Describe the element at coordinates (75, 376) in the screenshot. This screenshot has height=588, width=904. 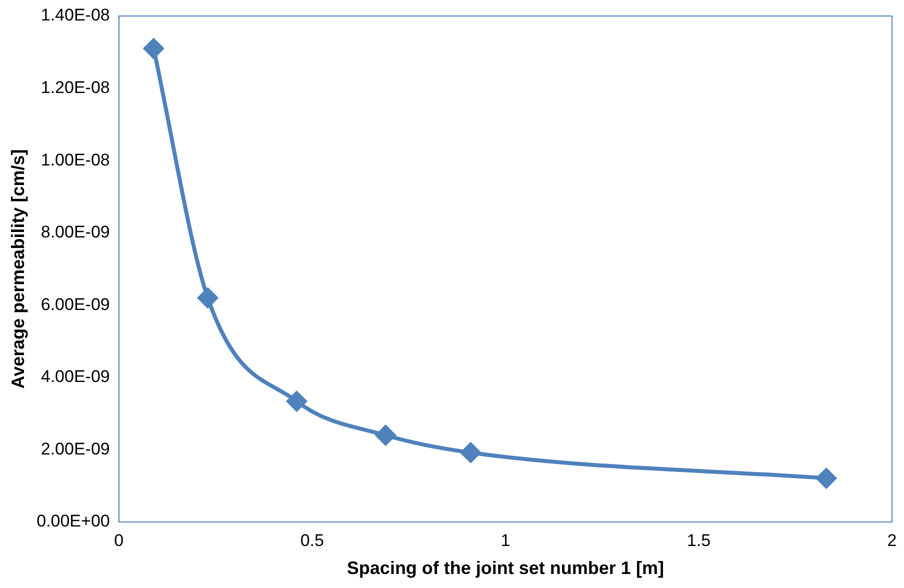
I see `y-tick-label: 4.00E-09` at that location.